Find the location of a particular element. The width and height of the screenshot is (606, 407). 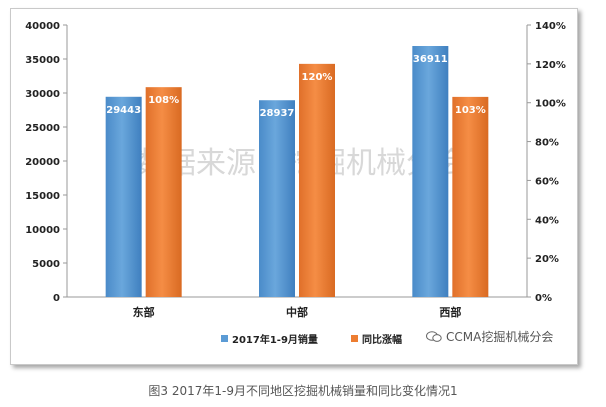

right-tick-label: 100% is located at coordinates (550, 104).